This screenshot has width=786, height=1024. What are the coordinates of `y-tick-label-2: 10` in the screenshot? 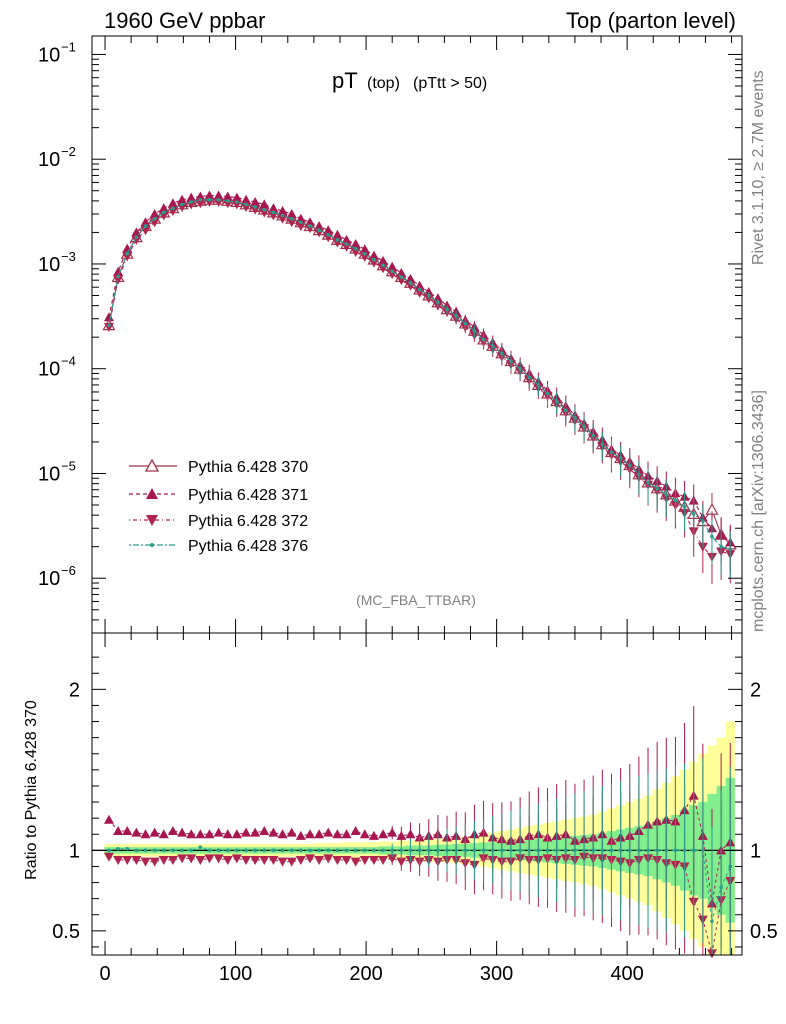 It's located at (49, 265).